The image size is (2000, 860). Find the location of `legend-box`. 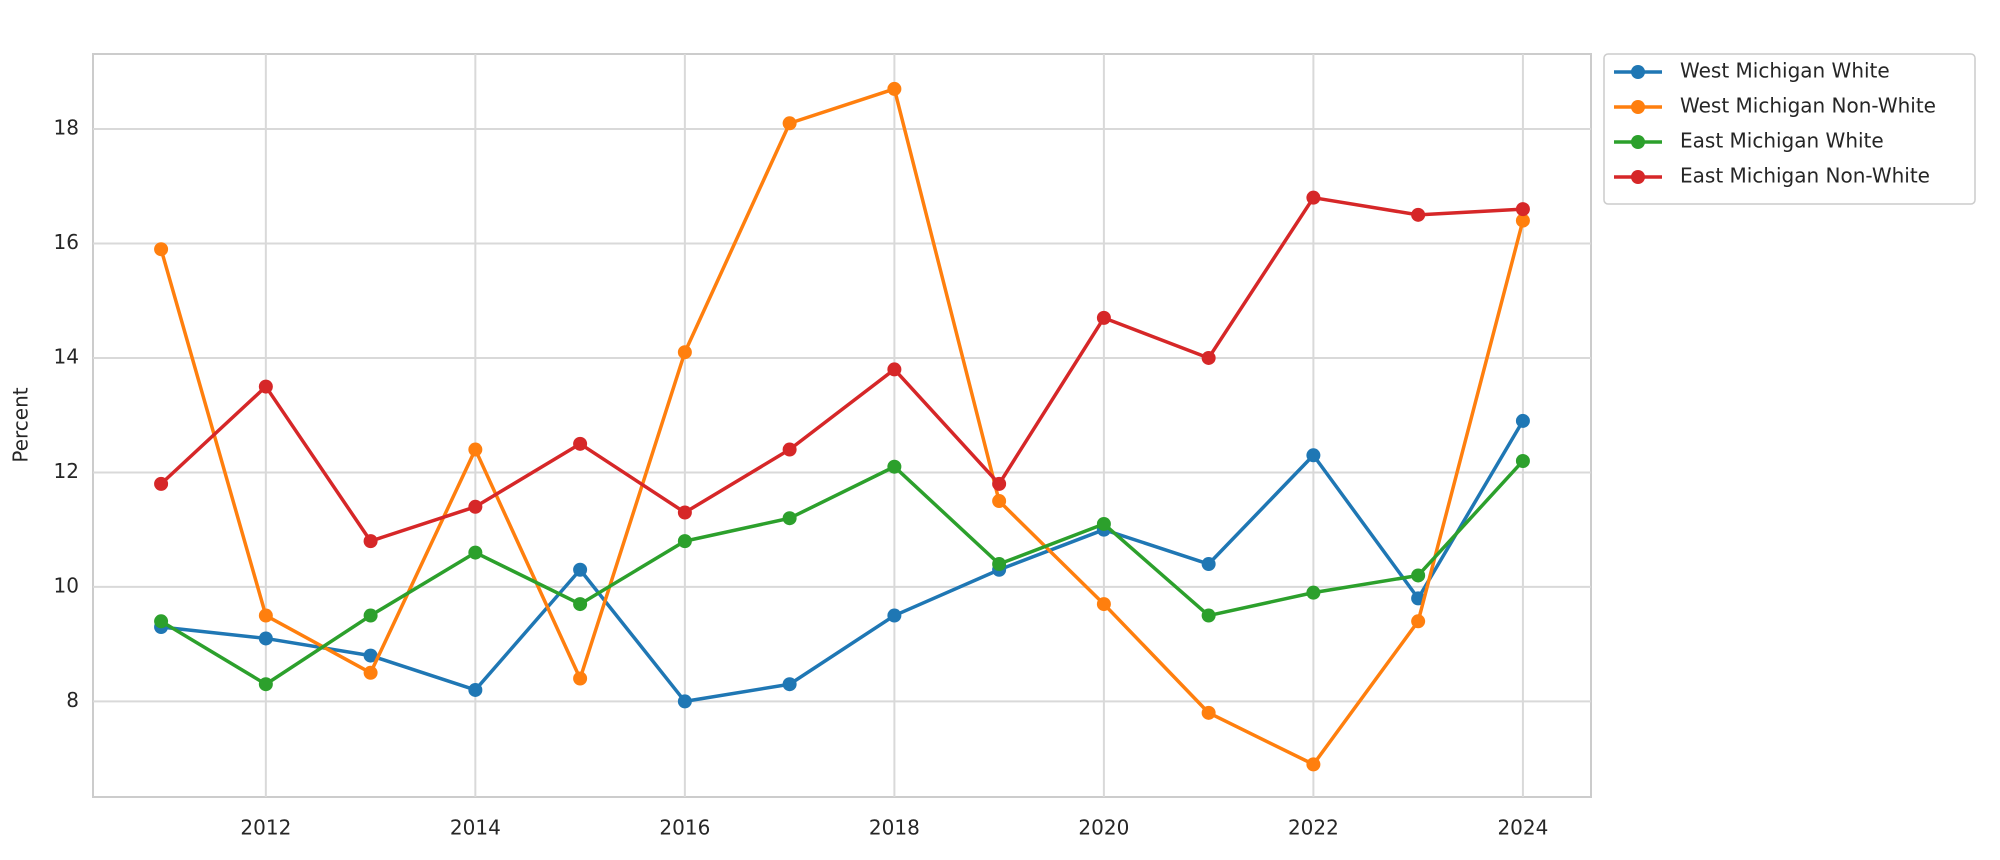

legend-box is located at coordinates (1789, 129).